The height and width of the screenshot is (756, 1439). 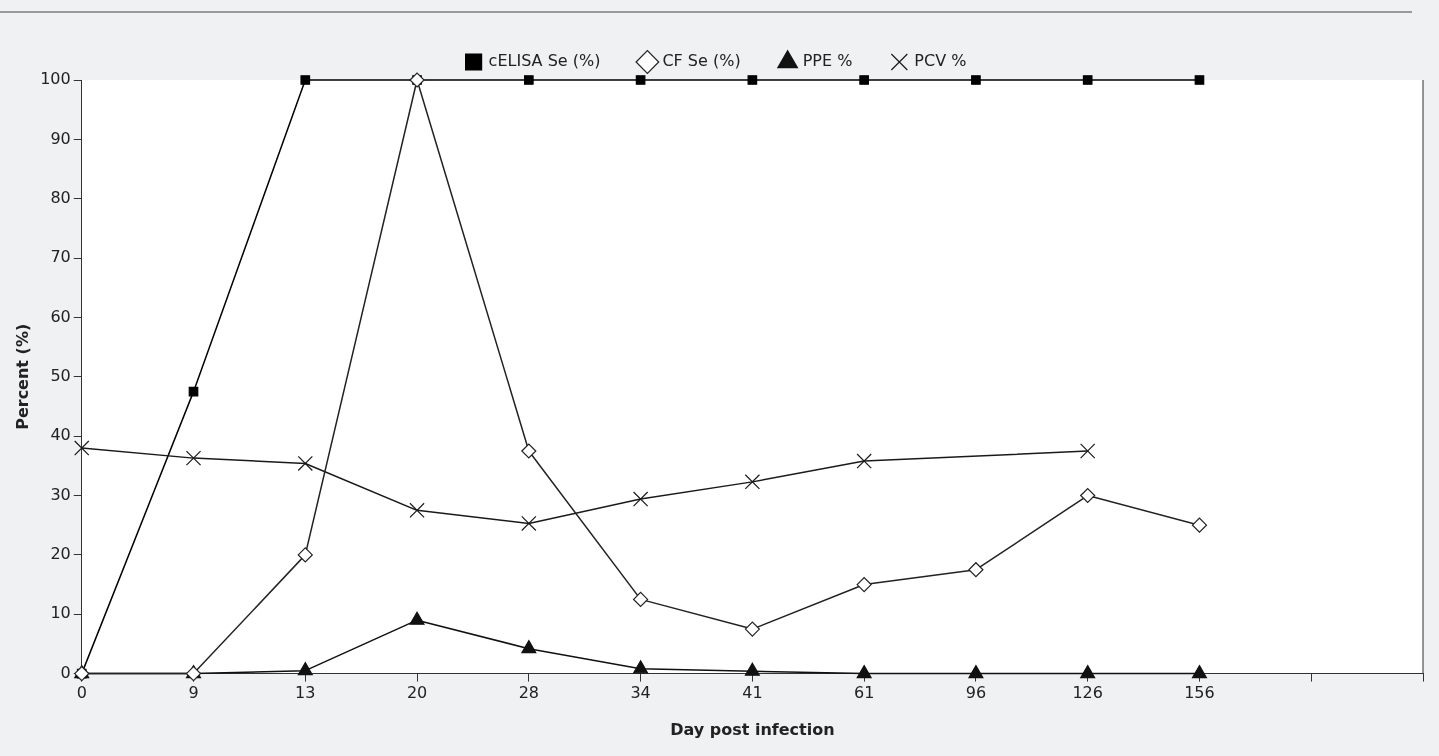 What do you see at coordinates (65, 672) in the screenshot?
I see `y-tick-label: 0` at bounding box center [65, 672].